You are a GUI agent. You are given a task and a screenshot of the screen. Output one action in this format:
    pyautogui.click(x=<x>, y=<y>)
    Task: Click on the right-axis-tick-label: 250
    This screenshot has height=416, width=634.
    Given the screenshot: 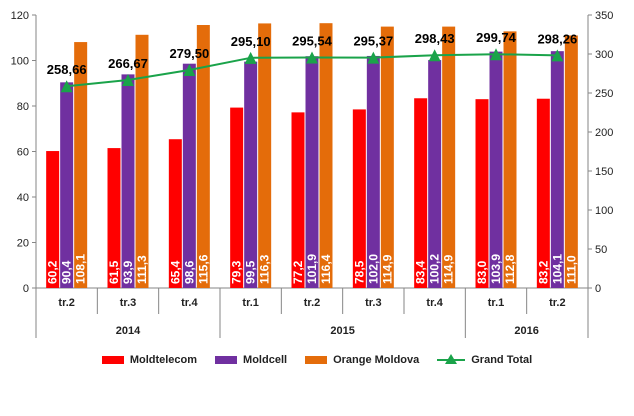 What is the action you would take?
    pyautogui.click(x=604, y=94)
    